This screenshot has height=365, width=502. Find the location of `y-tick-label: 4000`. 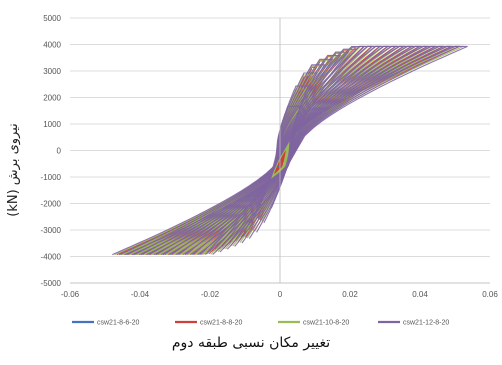

y-tick-label: 4000 is located at coordinates (52, 45).